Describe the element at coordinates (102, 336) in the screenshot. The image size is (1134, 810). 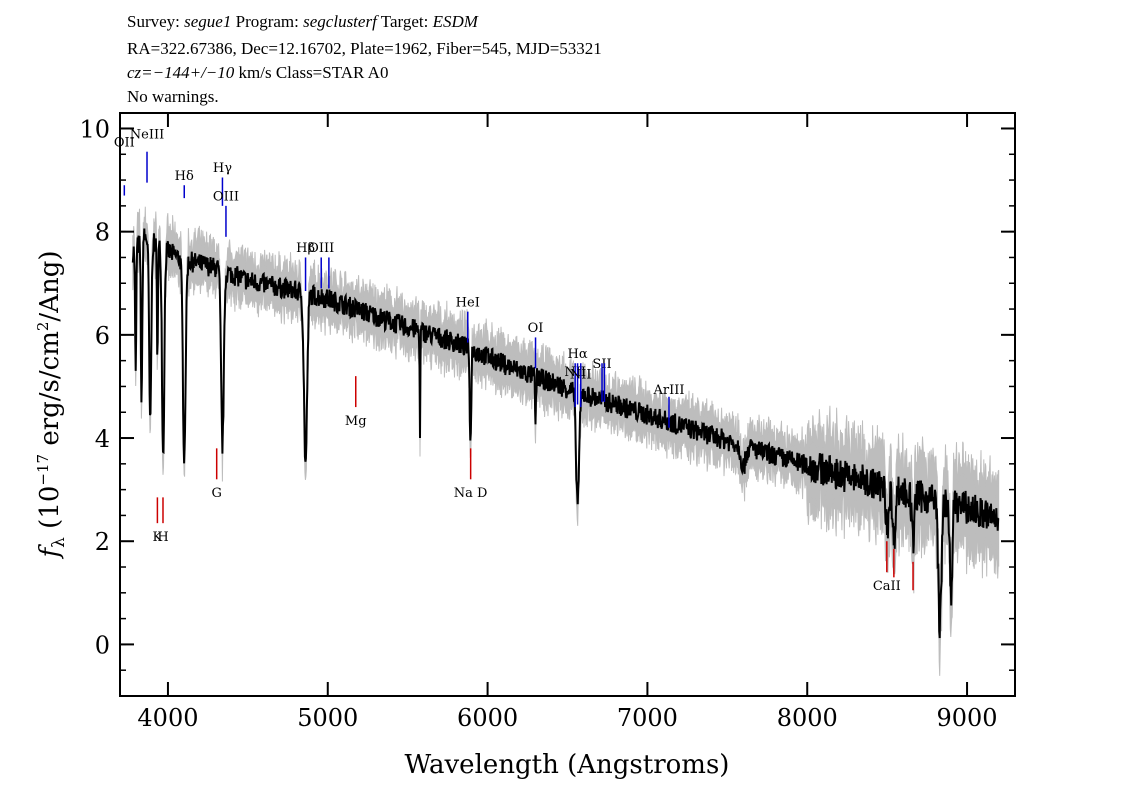
I see `y-tick-label: 6` at that location.